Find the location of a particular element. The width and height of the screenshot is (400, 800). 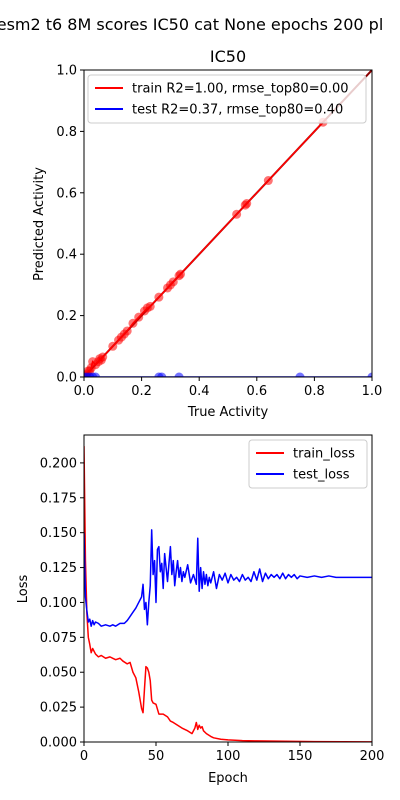

loss-legend: train_loss test_loss is located at coordinates (308, 464).